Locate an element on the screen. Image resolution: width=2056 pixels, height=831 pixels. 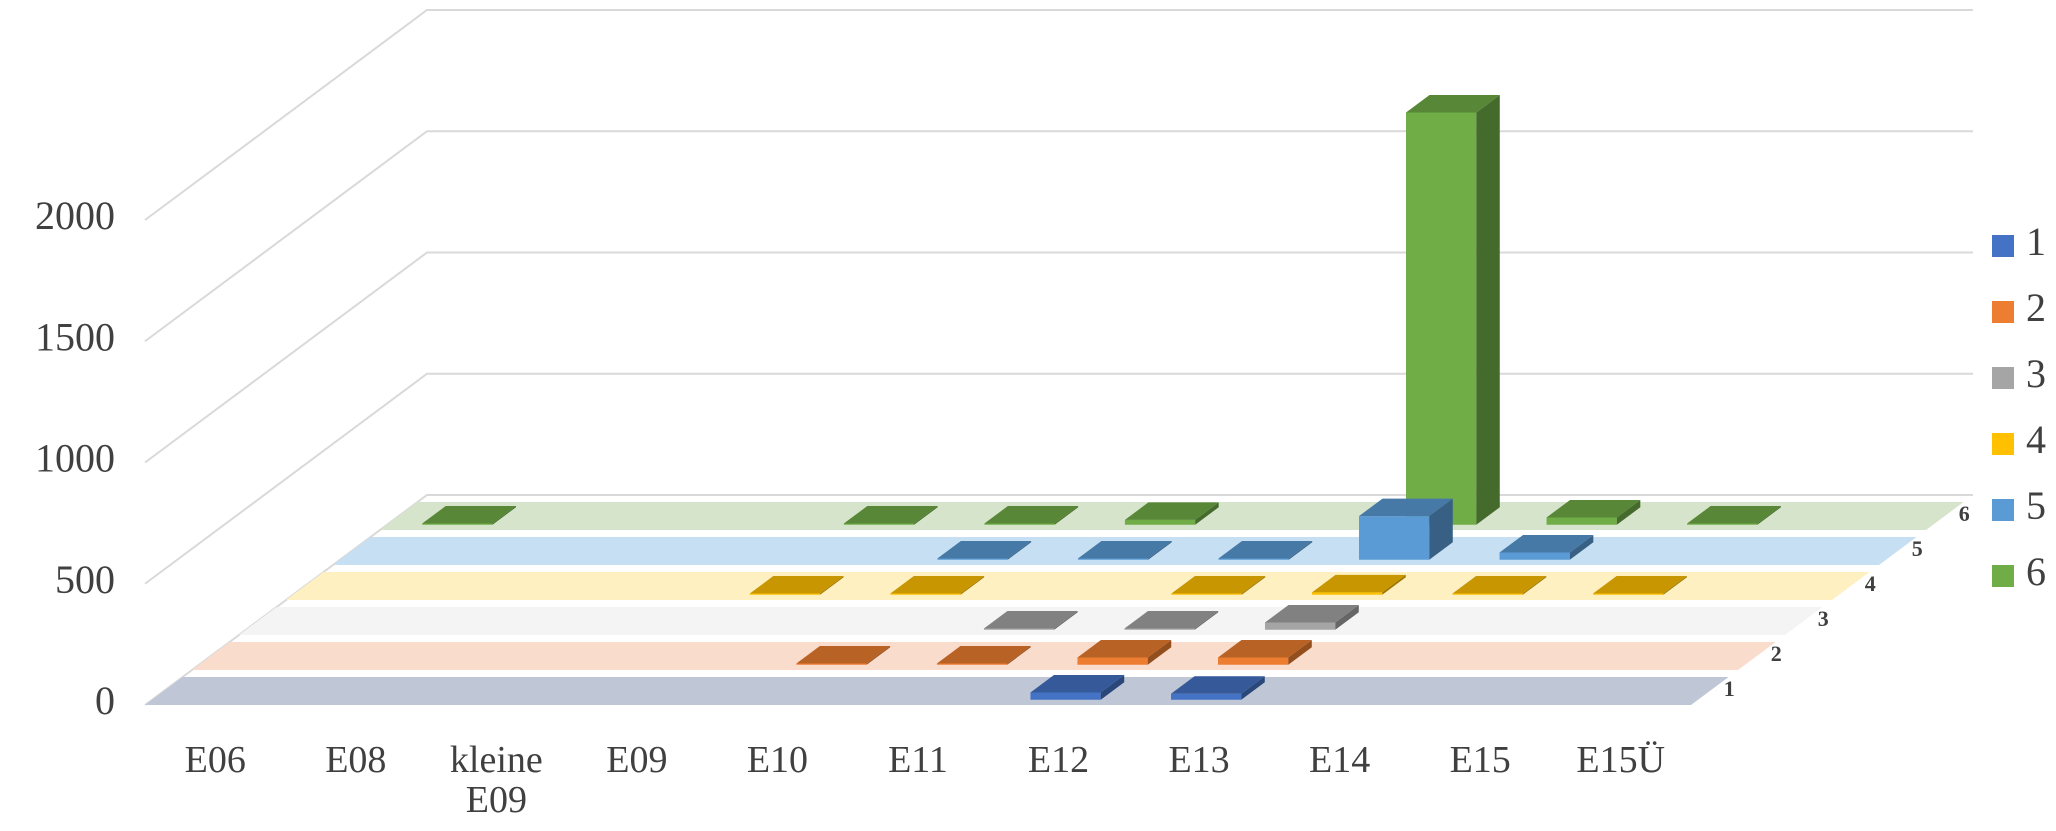
legend-label: 2 is located at coordinates (2036, 307).